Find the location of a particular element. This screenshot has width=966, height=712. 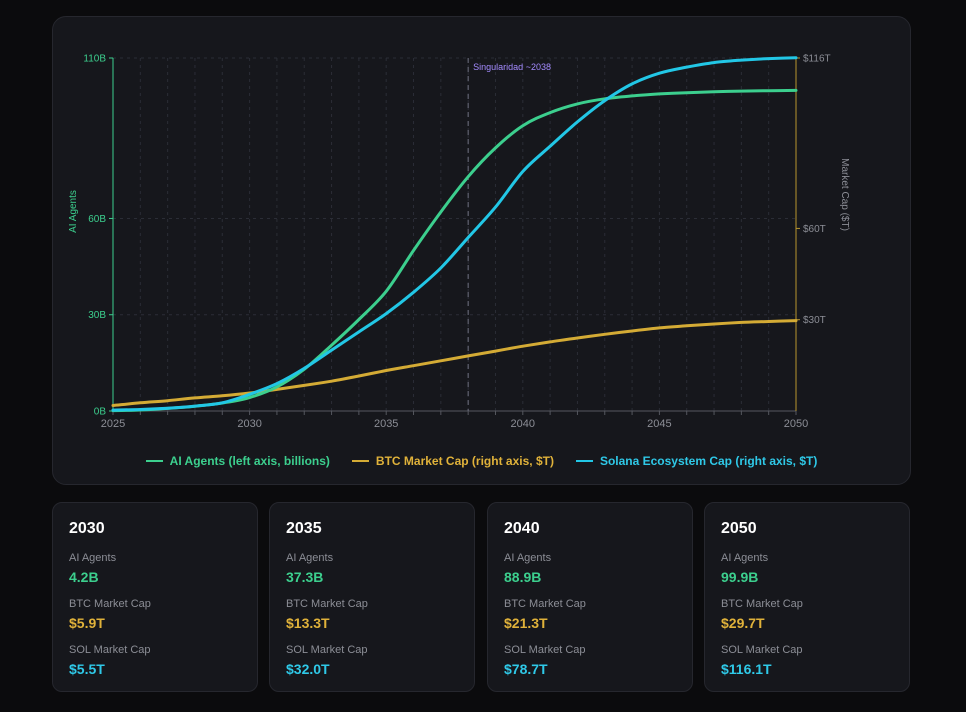

stat-btc-value: $21.3T is located at coordinates (526, 623).